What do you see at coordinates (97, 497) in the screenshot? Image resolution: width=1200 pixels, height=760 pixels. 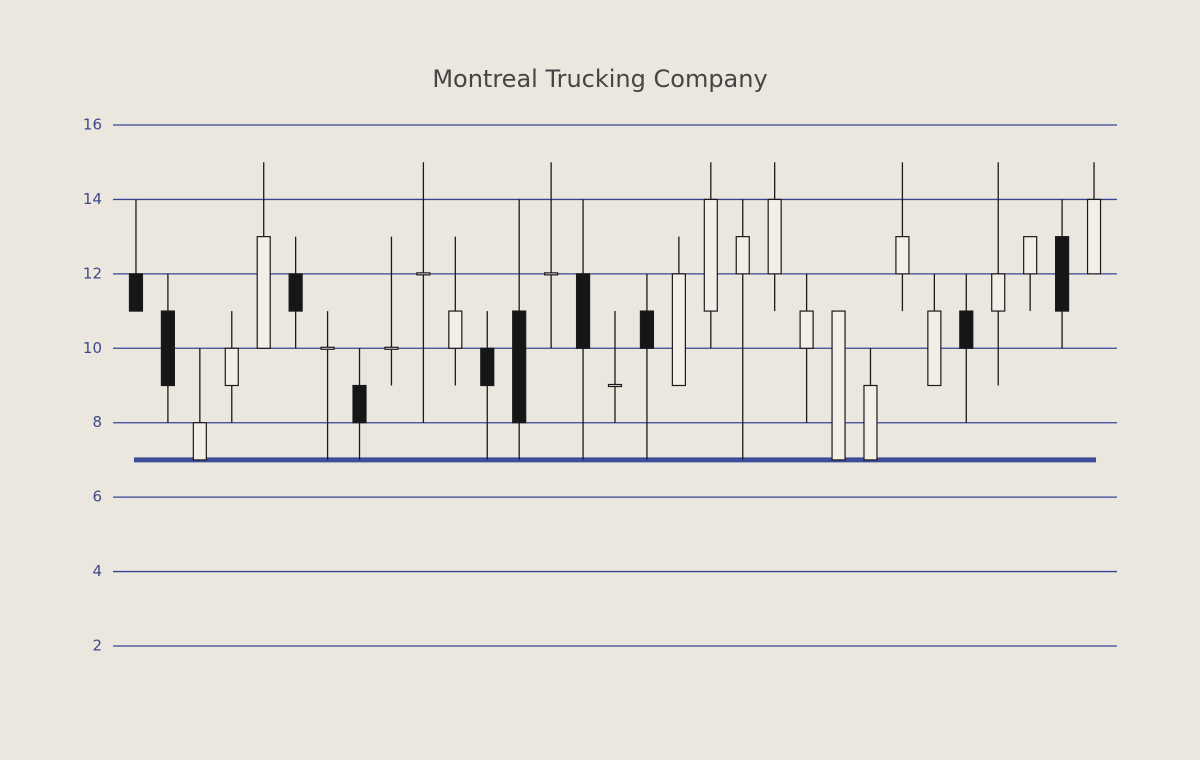 I see `y-tick-label: 6` at bounding box center [97, 497].